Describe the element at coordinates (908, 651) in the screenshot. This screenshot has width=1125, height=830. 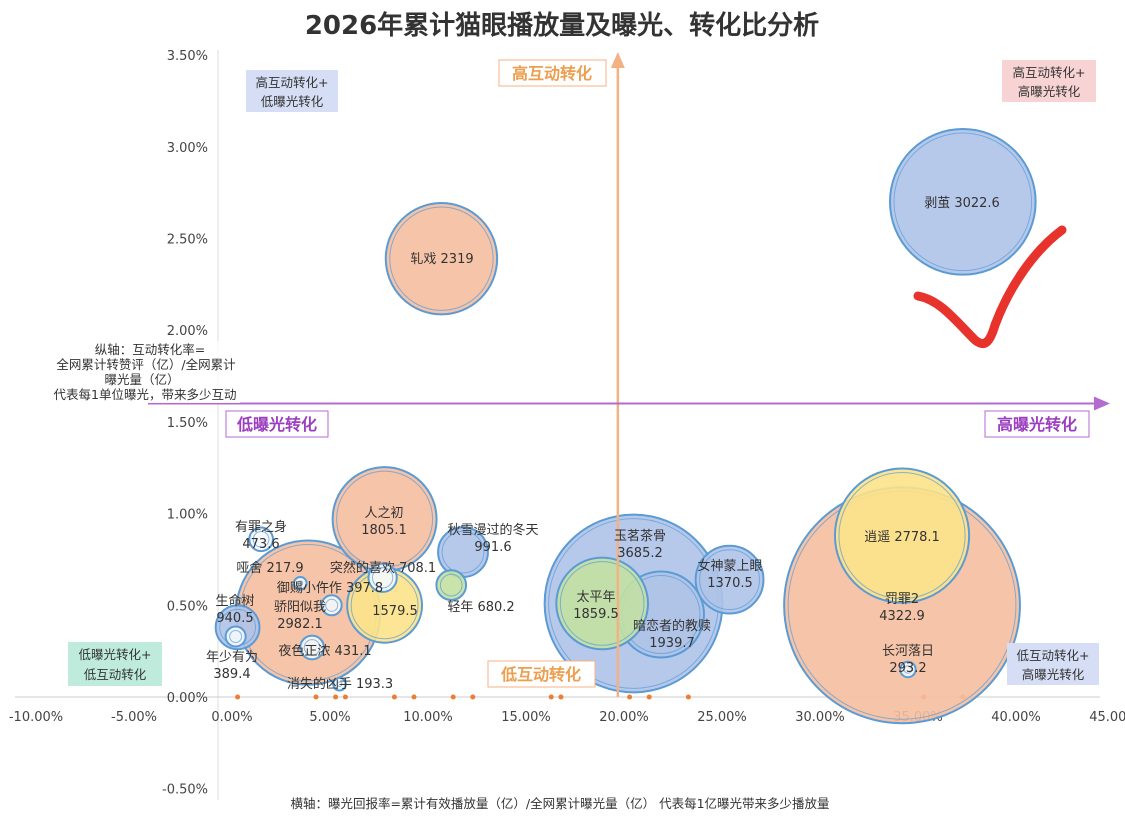
I see `bubble-label-name: 长河落日` at that location.